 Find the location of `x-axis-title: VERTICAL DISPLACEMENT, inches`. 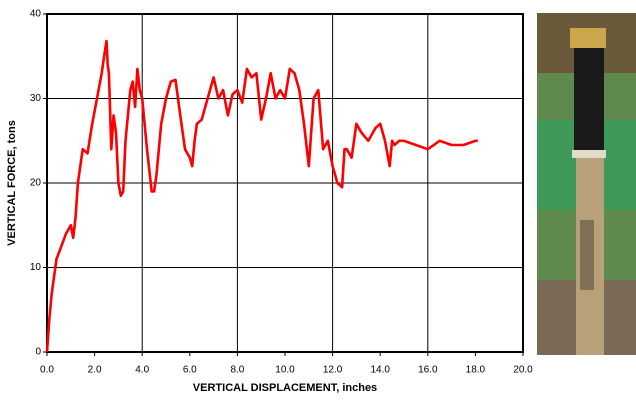

x-axis-title: VERTICAL DISPLACEMENT, inches is located at coordinates (285, 388).